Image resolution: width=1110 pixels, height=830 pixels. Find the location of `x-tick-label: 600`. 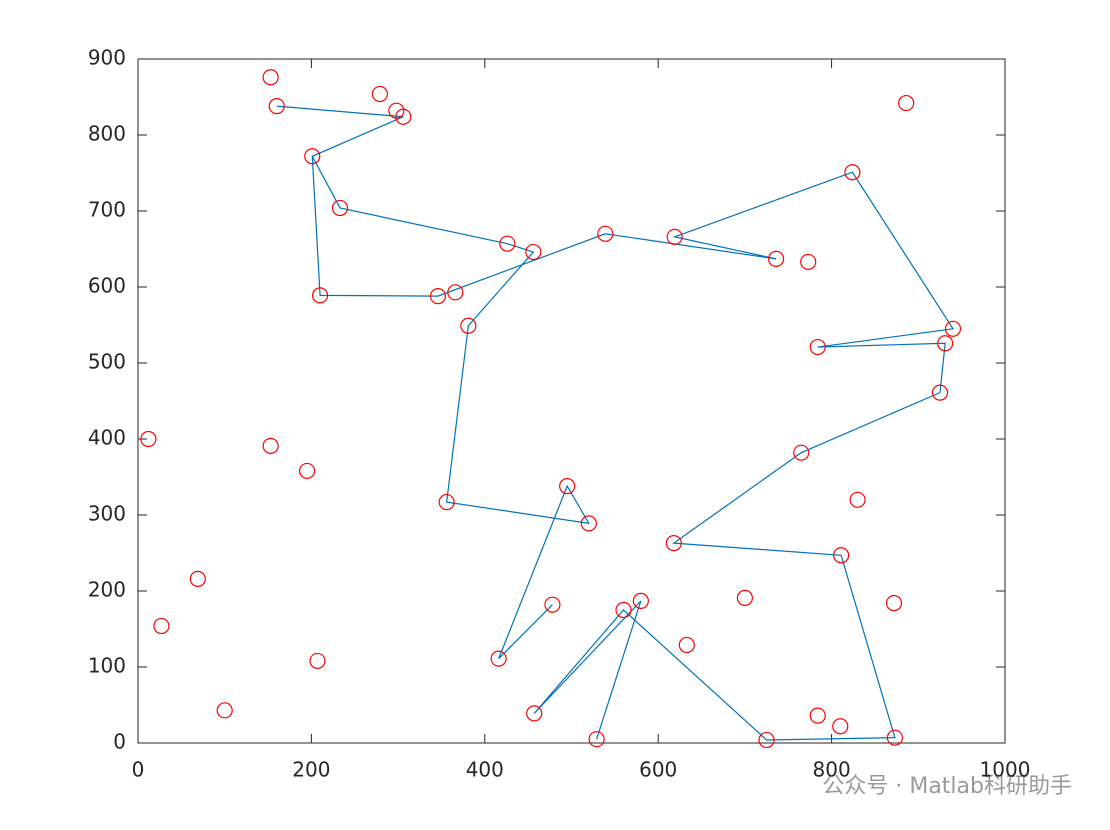

x-tick-label: 600 is located at coordinates (658, 770).